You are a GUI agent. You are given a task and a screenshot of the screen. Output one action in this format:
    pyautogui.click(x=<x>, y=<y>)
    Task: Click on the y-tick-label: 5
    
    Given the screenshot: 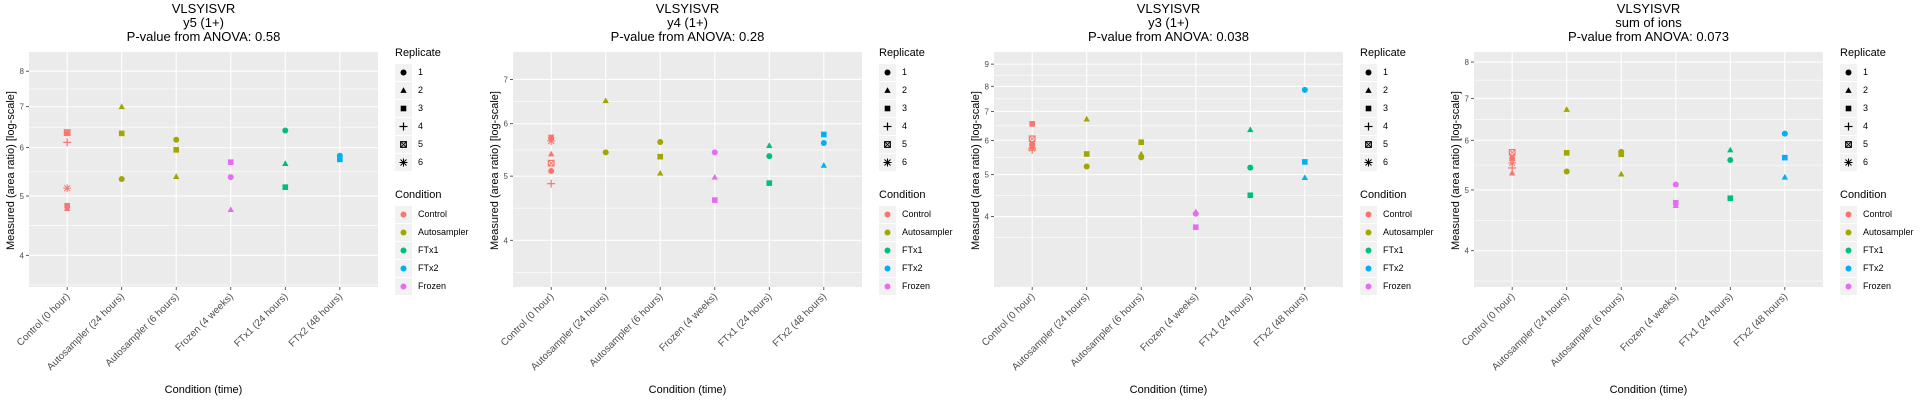 What is the action you would take?
    pyautogui.click(x=987, y=175)
    